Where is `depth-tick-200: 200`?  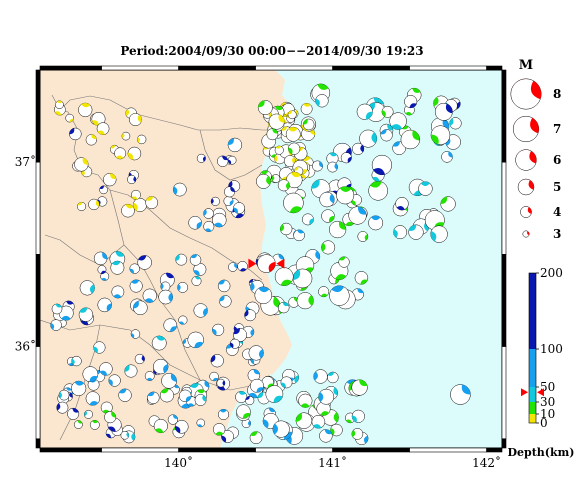 depth-tick-200: 200 is located at coordinates (551, 273).